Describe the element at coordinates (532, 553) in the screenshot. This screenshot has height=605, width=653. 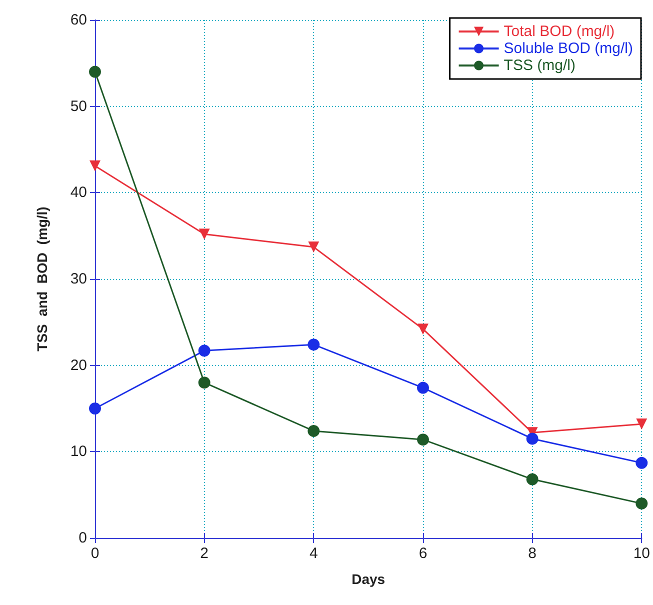
I see `x-tick-label: 8` at that location.